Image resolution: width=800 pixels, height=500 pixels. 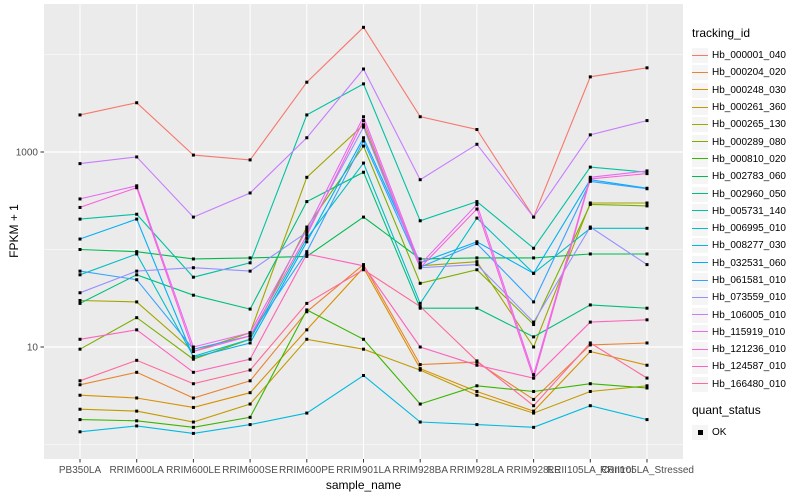 I want to click on legend-title: tracking_id, so click(x=721, y=33).